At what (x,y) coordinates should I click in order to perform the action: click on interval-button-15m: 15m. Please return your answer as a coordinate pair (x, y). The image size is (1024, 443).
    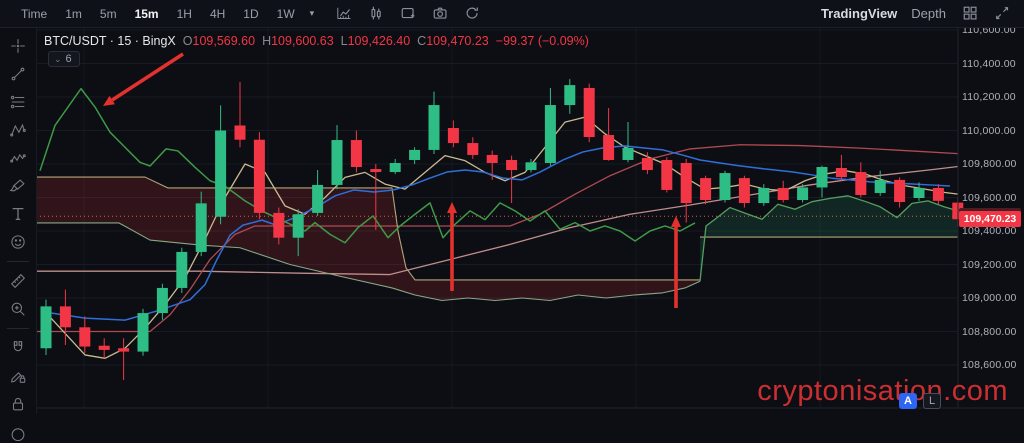
    Looking at the image, I should click on (146, 13).